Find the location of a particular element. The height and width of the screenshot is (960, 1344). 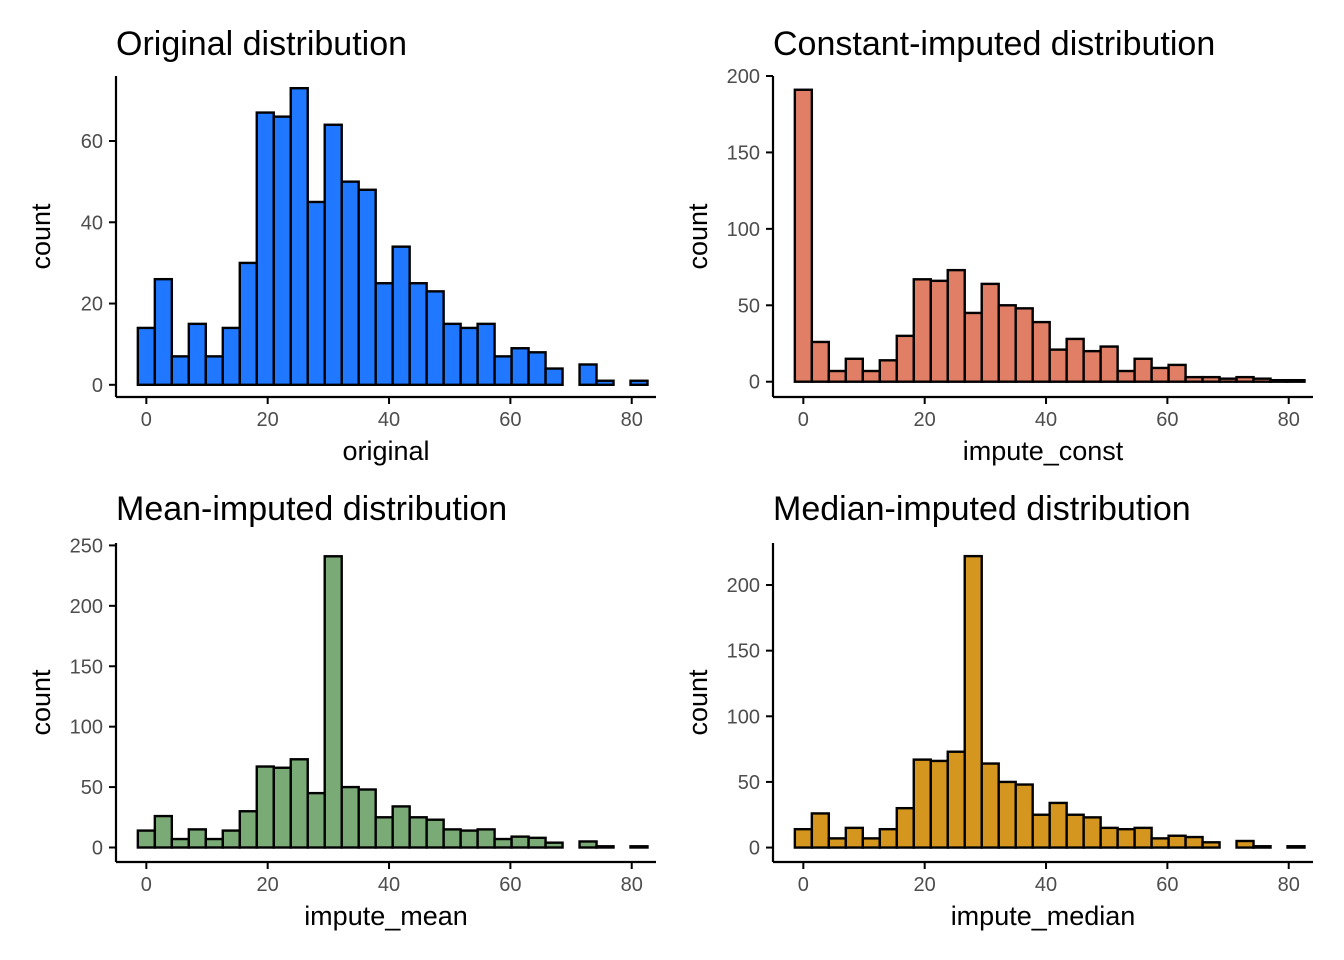

y-tick-label: 150 is located at coordinates (743, 652).